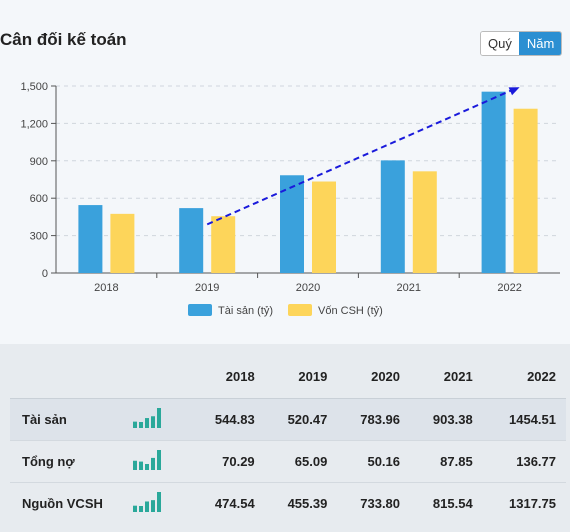 Image resolution: width=570 pixels, height=532 pixels. Describe the element at coordinates (39, 162) in the screenshot. I see `y-tick-label: 900` at that location.